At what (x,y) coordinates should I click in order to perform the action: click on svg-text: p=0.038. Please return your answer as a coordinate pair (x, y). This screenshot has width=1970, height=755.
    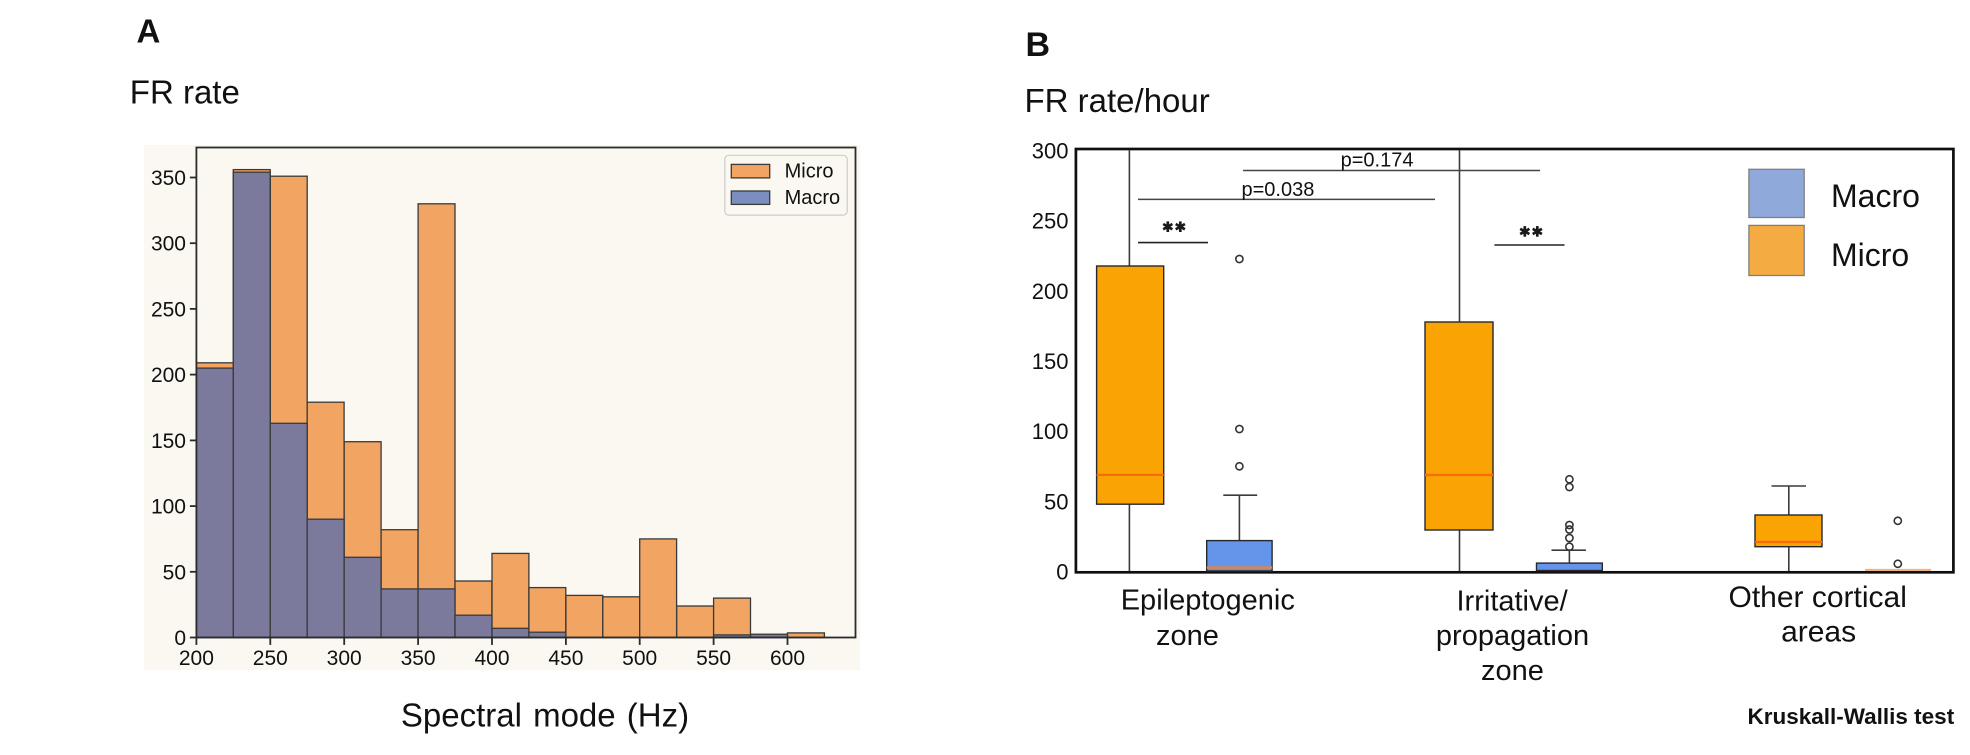
    Looking at the image, I should click on (1278, 190).